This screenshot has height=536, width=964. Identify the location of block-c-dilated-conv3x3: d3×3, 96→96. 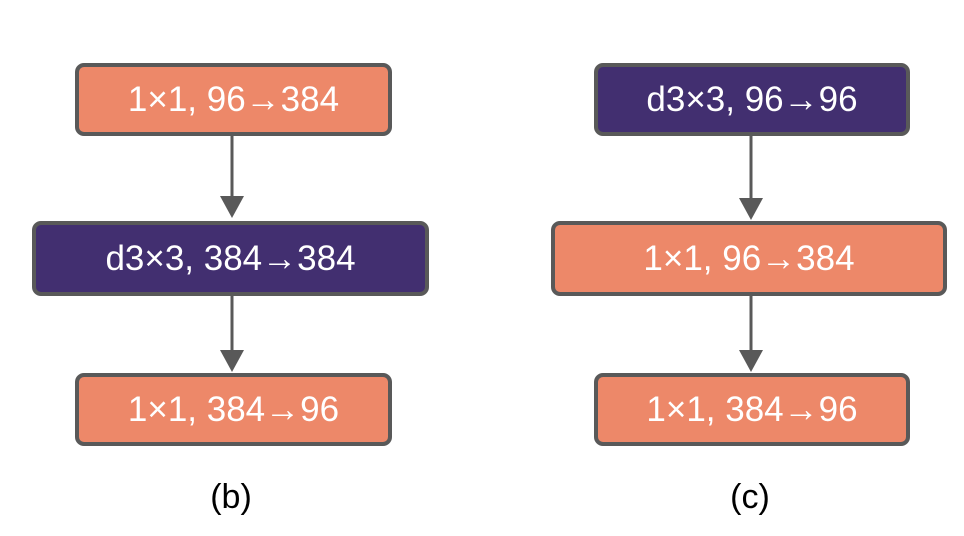
(752, 99).